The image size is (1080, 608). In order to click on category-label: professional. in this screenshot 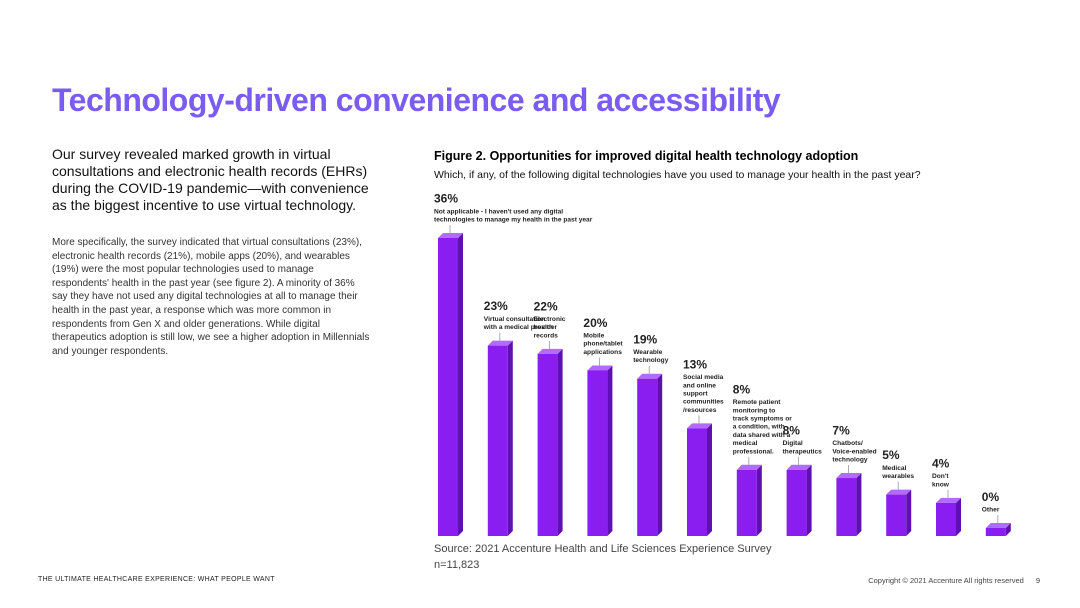, I will do `click(753, 451)`.